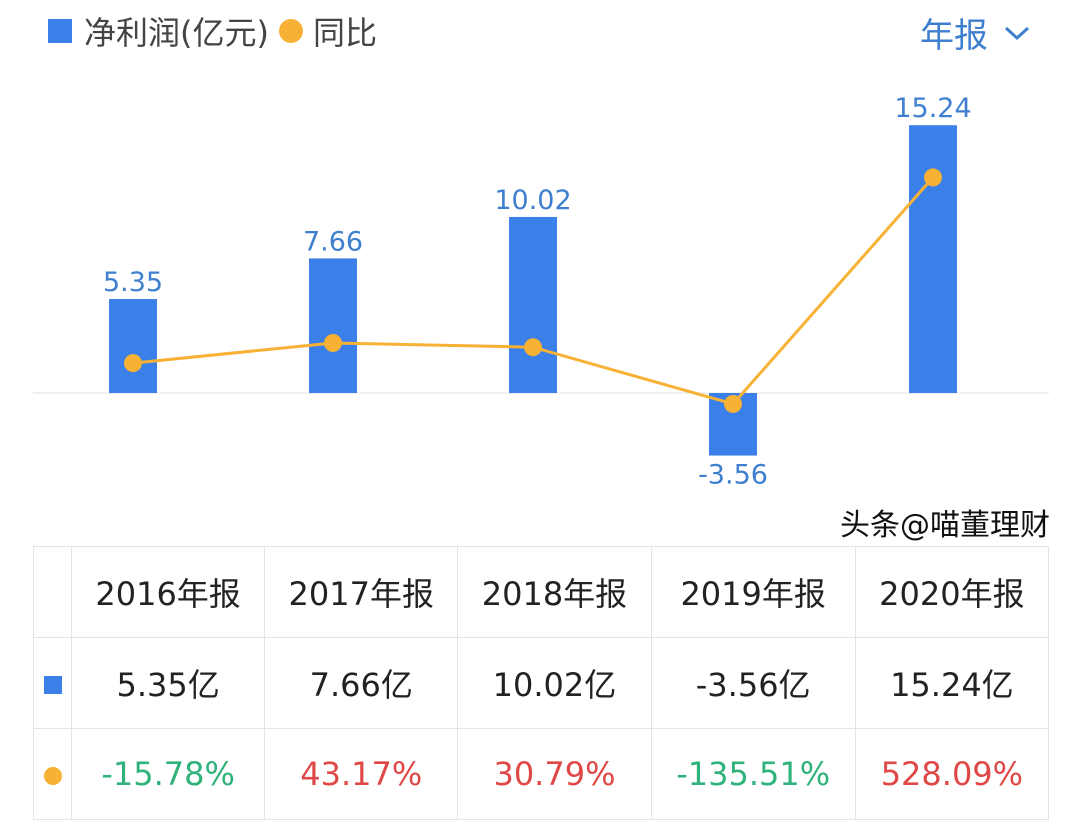  Describe the element at coordinates (952, 592) in the screenshot. I see `header-cell: 2020年报` at that location.